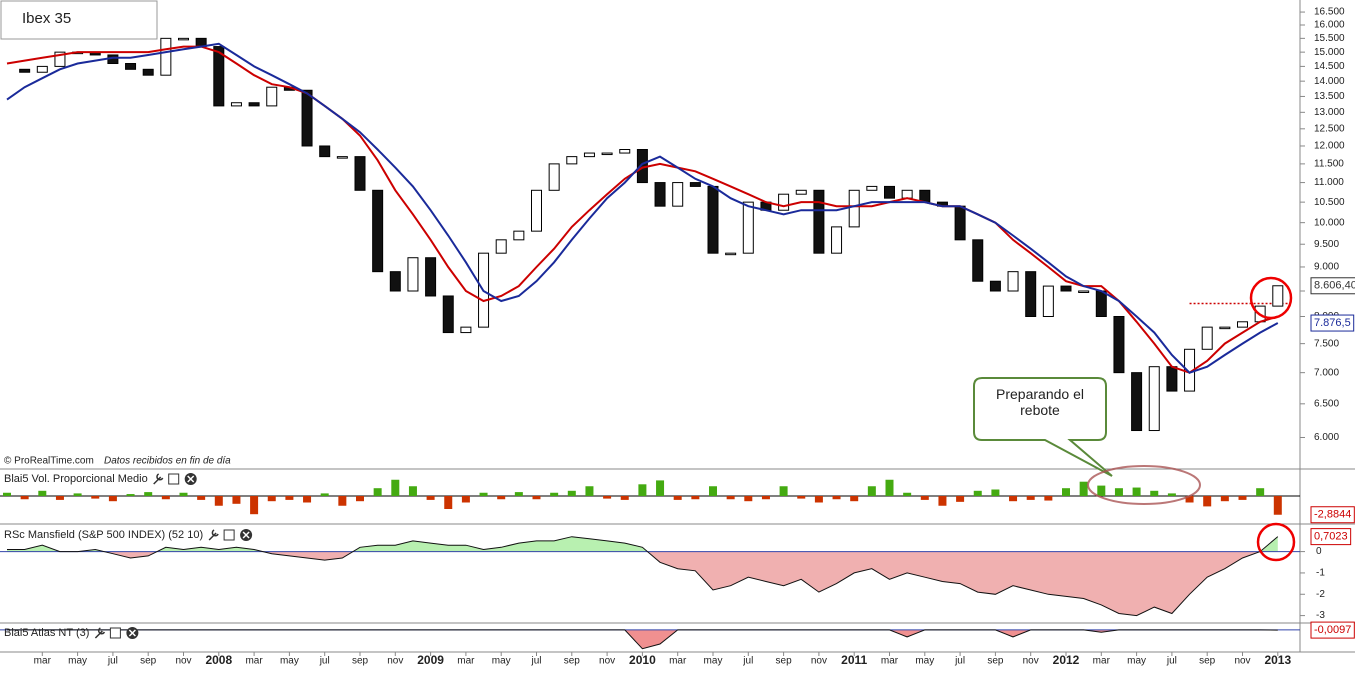 The image size is (1355, 673). What do you see at coordinates (1326, 343) in the screenshot?
I see `y-tick-label: 7.500` at bounding box center [1326, 343].